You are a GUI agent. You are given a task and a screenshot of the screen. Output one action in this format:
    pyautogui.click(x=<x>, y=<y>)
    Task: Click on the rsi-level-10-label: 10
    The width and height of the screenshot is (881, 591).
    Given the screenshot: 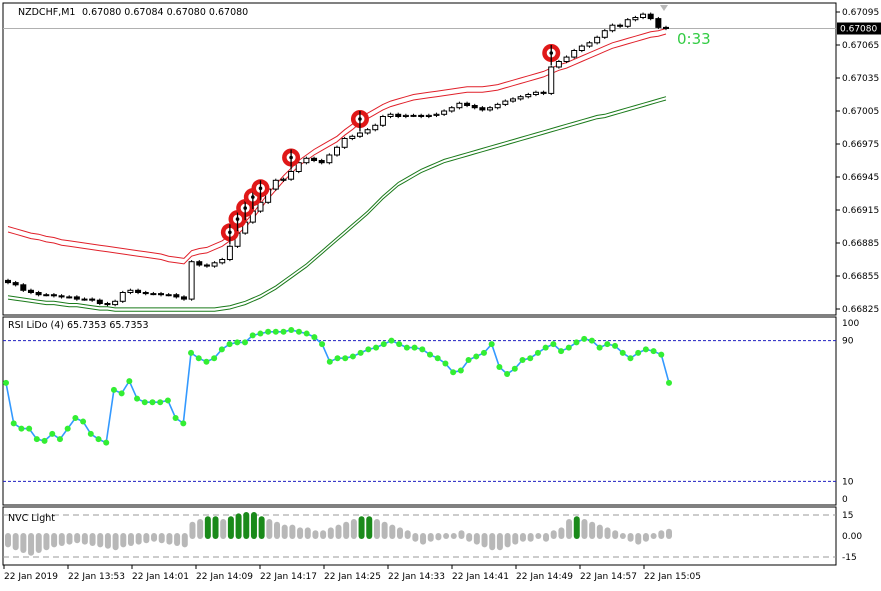 What is the action you would take?
    pyautogui.click(x=848, y=482)
    